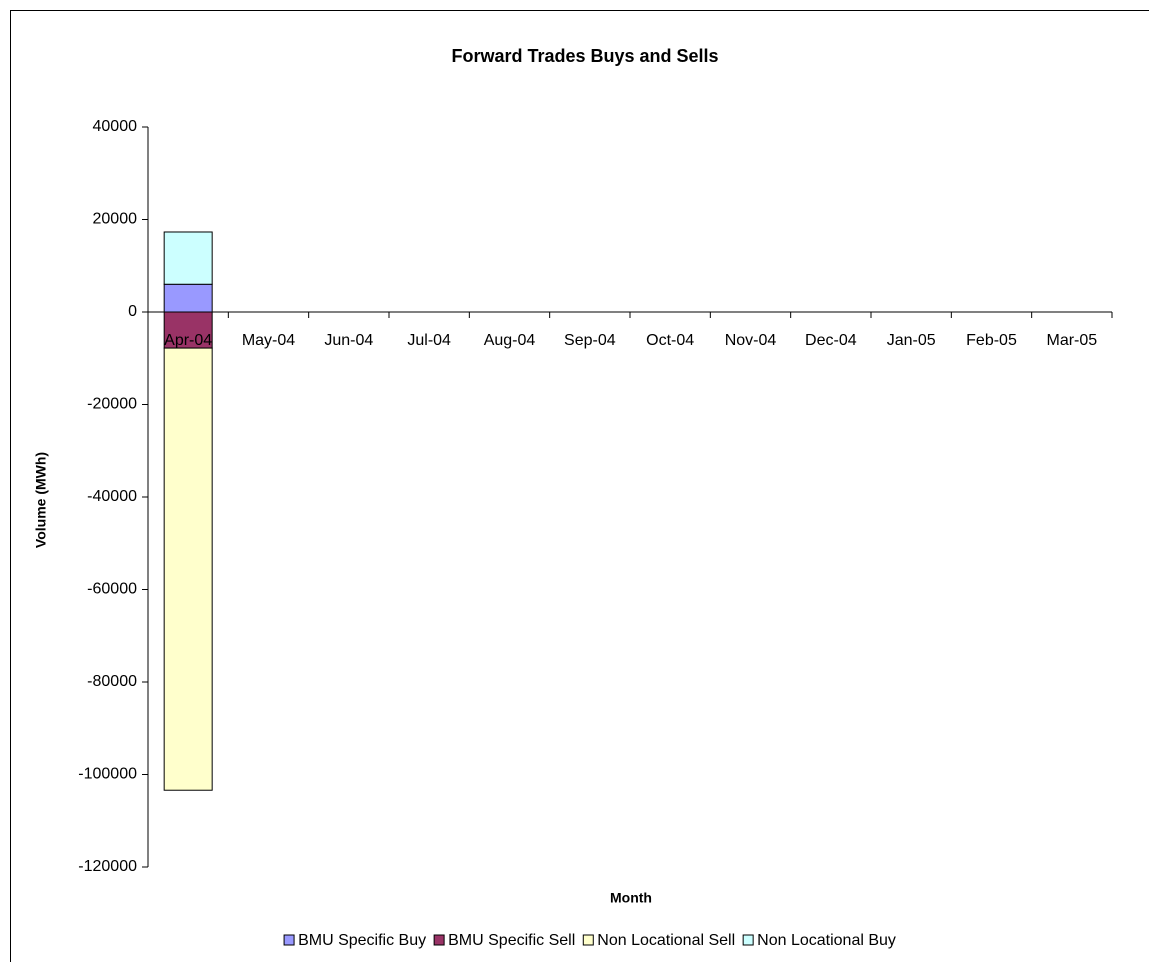 This screenshot has height=962, width=1149. Describe the element at coordinates (429, 340) in the screenshot. I see `x-tick-label: Jul-04` at that location.